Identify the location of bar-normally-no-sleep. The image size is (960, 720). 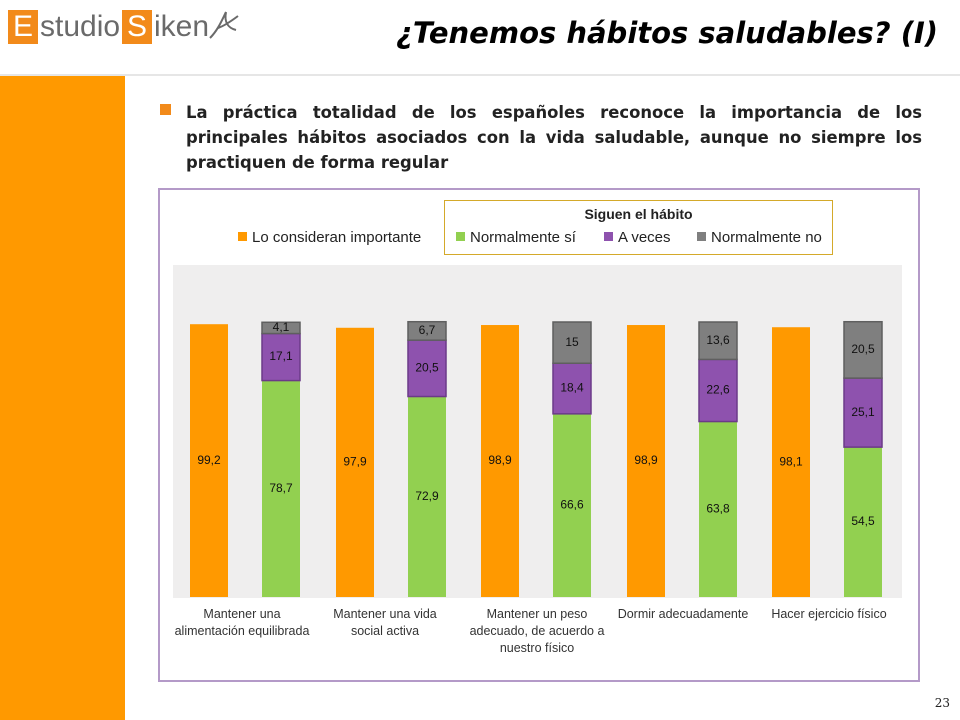
(718, 341).